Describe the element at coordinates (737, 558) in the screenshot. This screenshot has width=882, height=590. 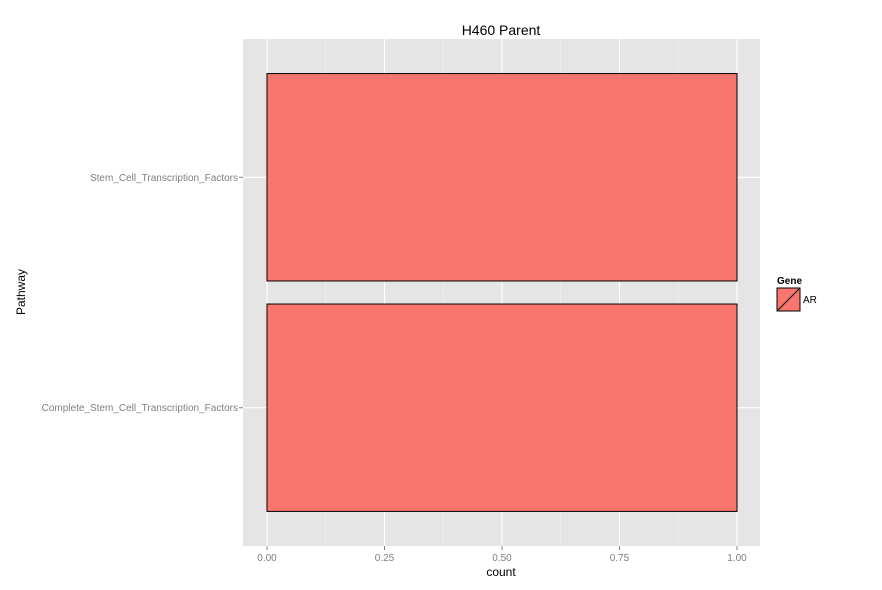
I see `x-tick-label: 1.00` at that location.